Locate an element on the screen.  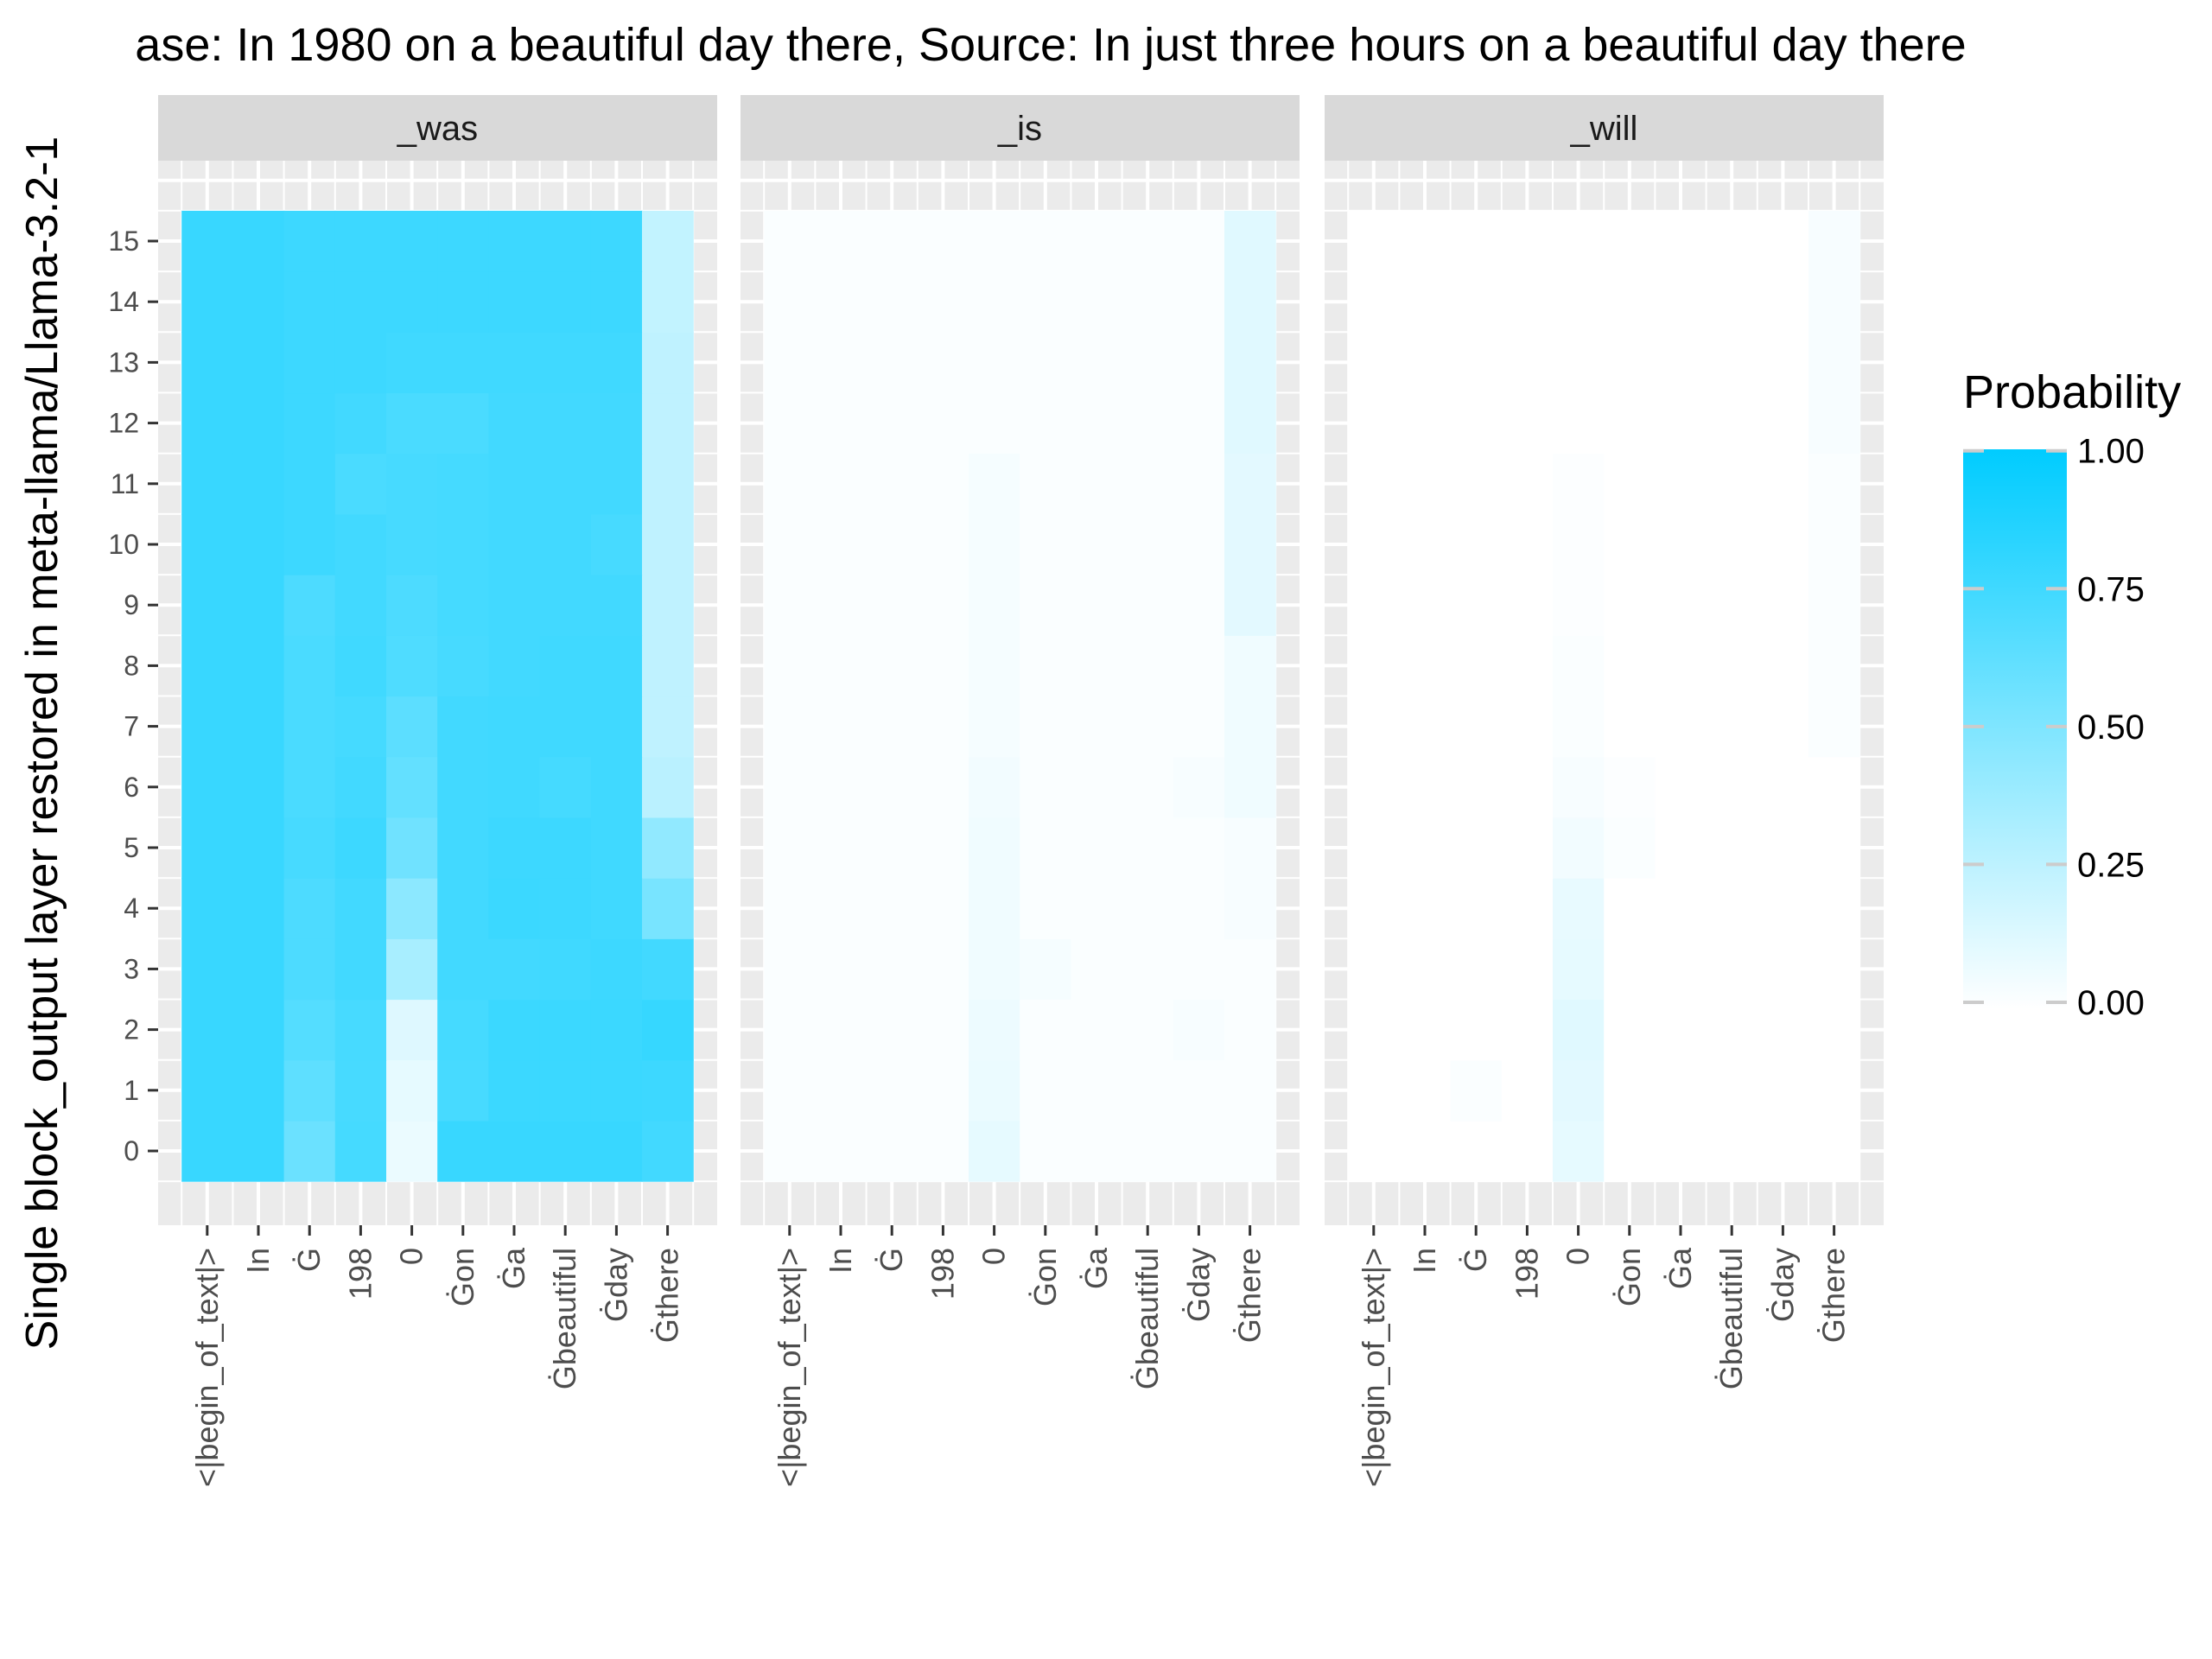
y-tick-label: 12 is located at coordinates (123, 423).